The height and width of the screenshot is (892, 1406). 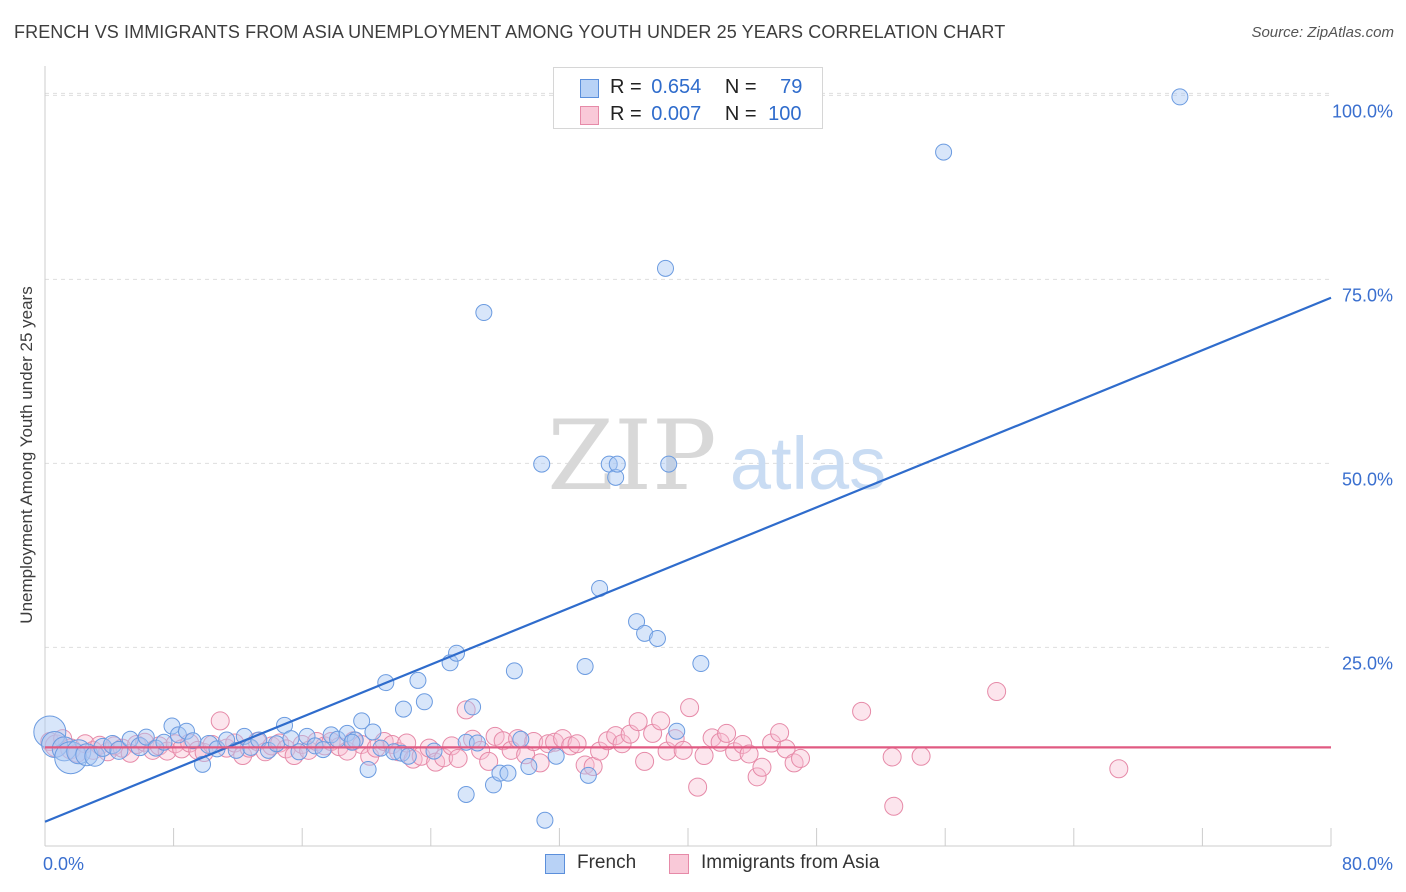 I want to click on legend-label-immigrants: Immigrants from Asia, so click(x=790, y=862).